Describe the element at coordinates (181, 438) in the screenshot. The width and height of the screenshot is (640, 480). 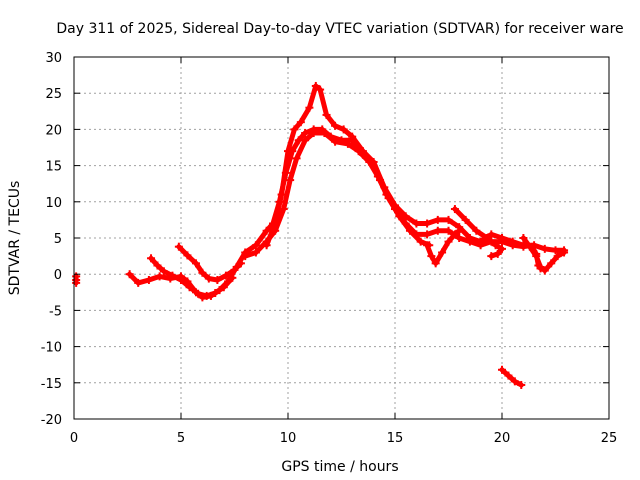
I see `x-tick-label: 5` at that location.